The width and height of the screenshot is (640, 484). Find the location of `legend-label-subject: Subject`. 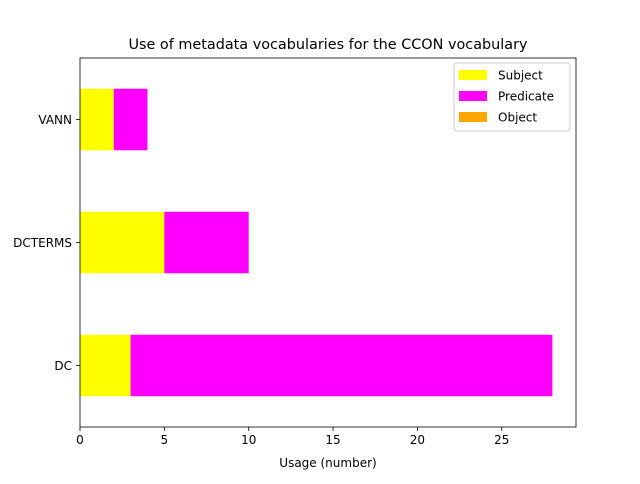

legend-label-subject: Subject is located at coordinates (520, 76).